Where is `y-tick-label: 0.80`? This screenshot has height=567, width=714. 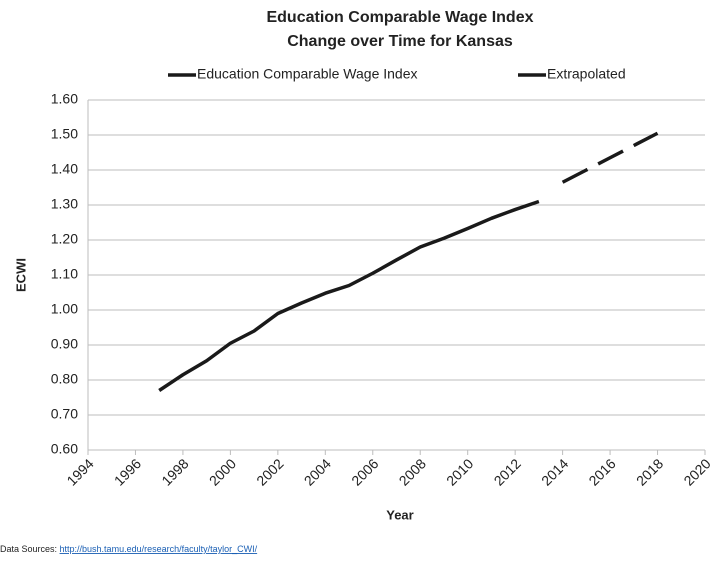
y-tick-label: 0.80 is located at coordinates (64, 379).